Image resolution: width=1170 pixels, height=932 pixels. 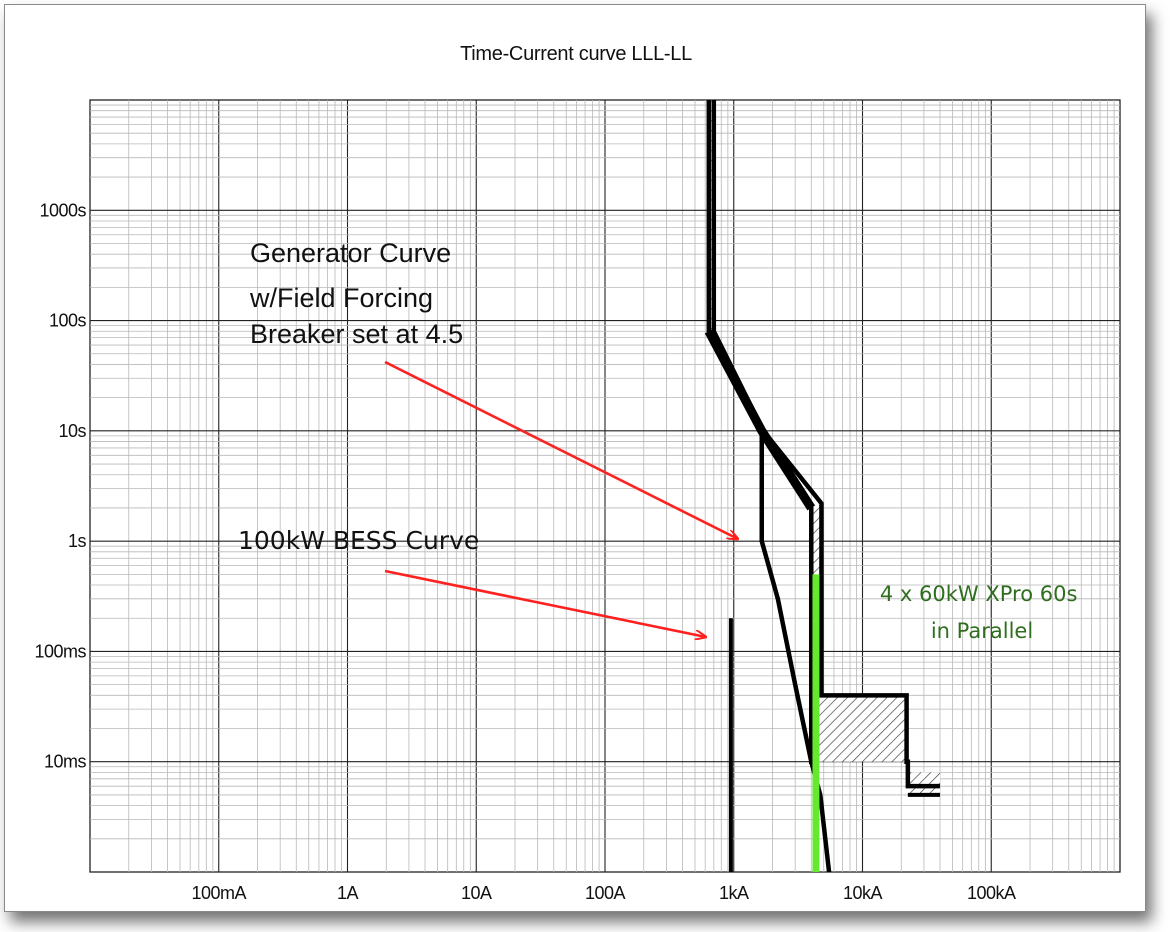 What do you see at coordinates (861, 728) in the screenshot?
I see `hatch-band-lower` at bounding box center [861, 728].